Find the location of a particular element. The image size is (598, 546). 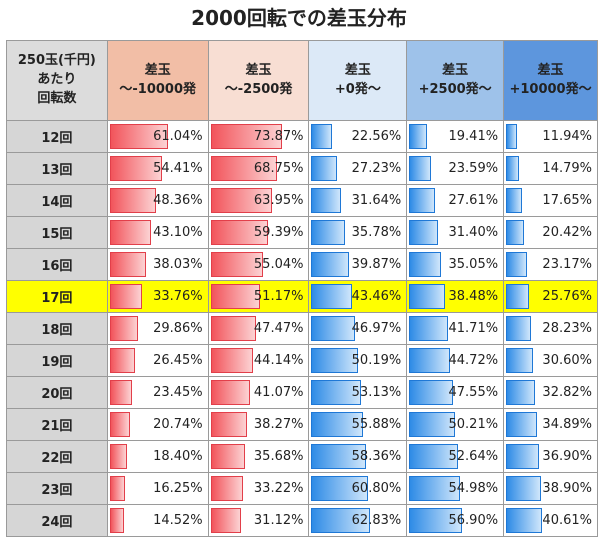

percentage-label: 73.87% is located at coordinates (278, 136).